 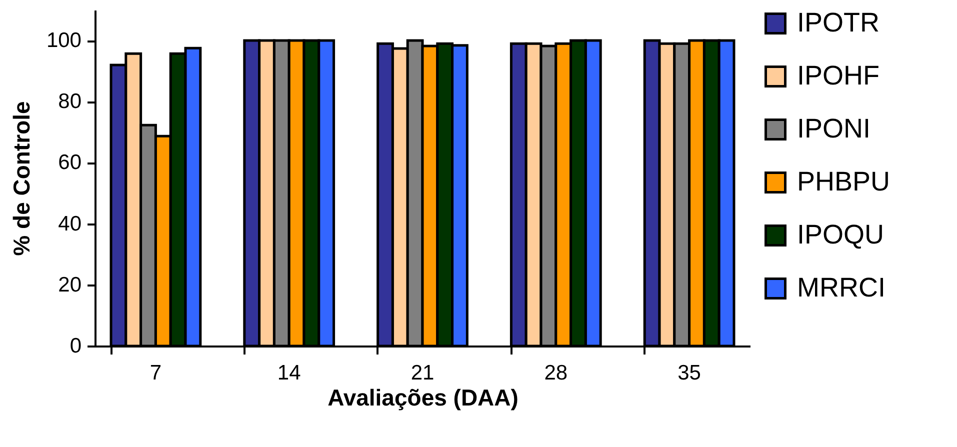 I want to click on y-tick-label: 60, so click(x=70, y=162).